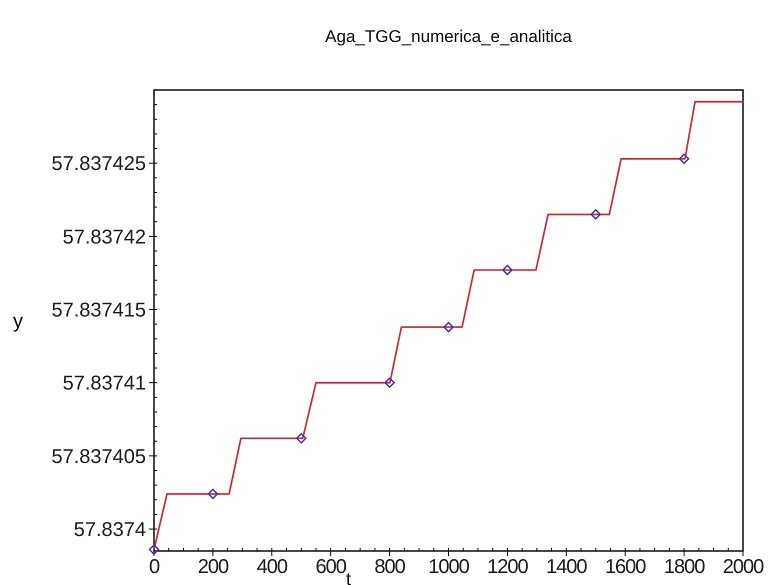 The image size is (771, 585). I want to click on x-tick-label: 0, so click(154, 567).